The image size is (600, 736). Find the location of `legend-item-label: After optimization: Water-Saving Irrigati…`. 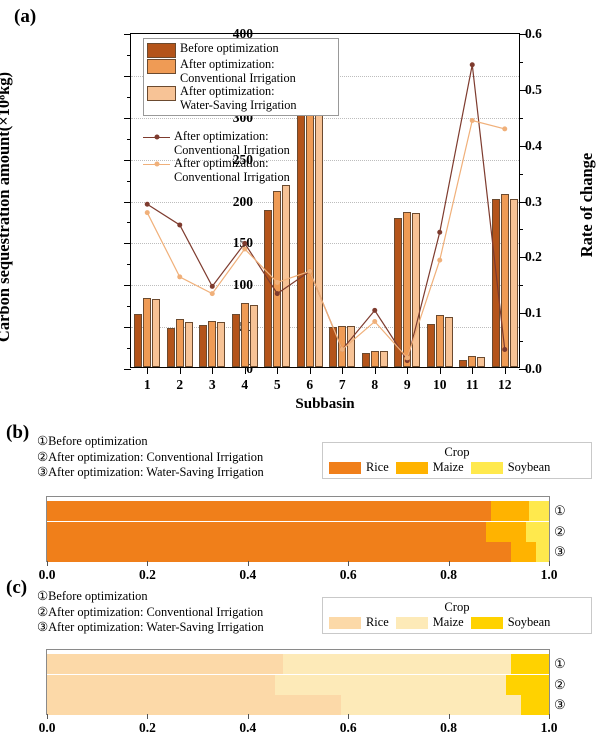

legend-item-label: After optimization: Water-Saving Irrigati… is located at coordinates (238, 98).